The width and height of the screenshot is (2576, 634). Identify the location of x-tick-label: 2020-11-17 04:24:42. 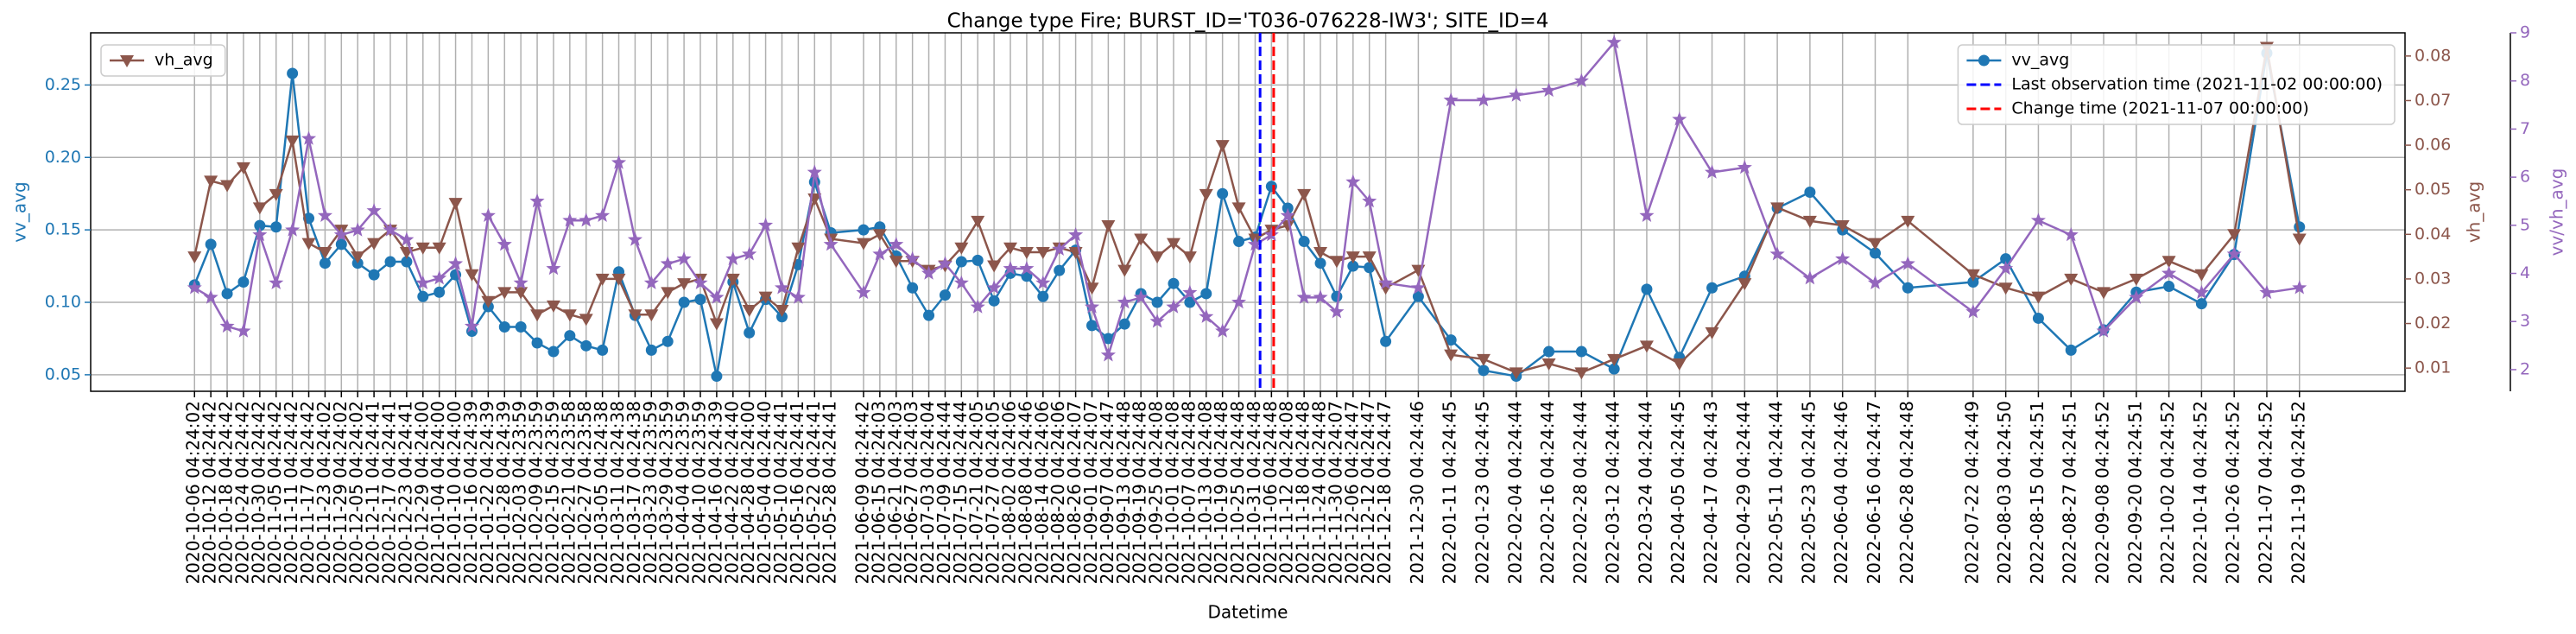
(307, 492).